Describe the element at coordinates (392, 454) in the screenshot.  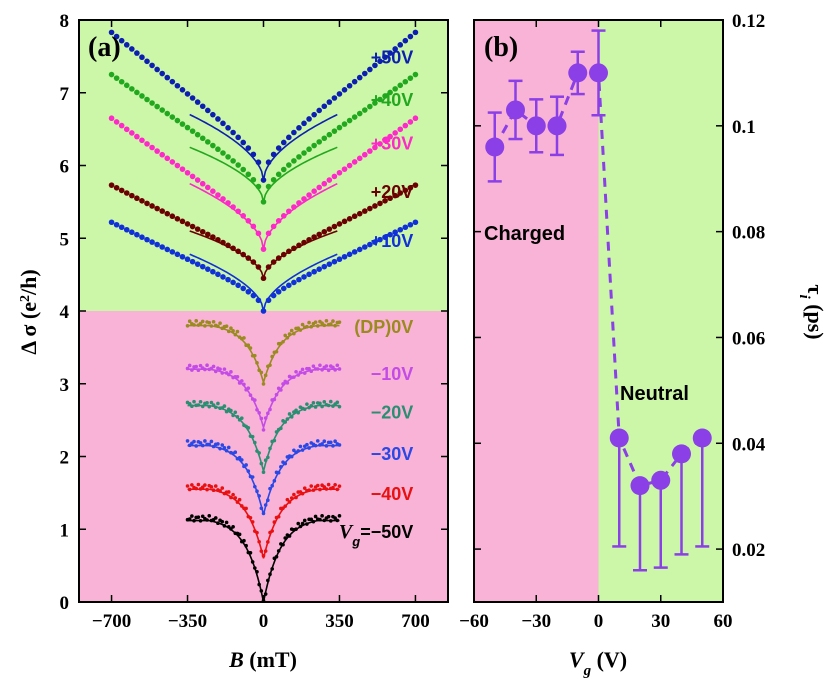
I see `series-label: −30V` at that location.